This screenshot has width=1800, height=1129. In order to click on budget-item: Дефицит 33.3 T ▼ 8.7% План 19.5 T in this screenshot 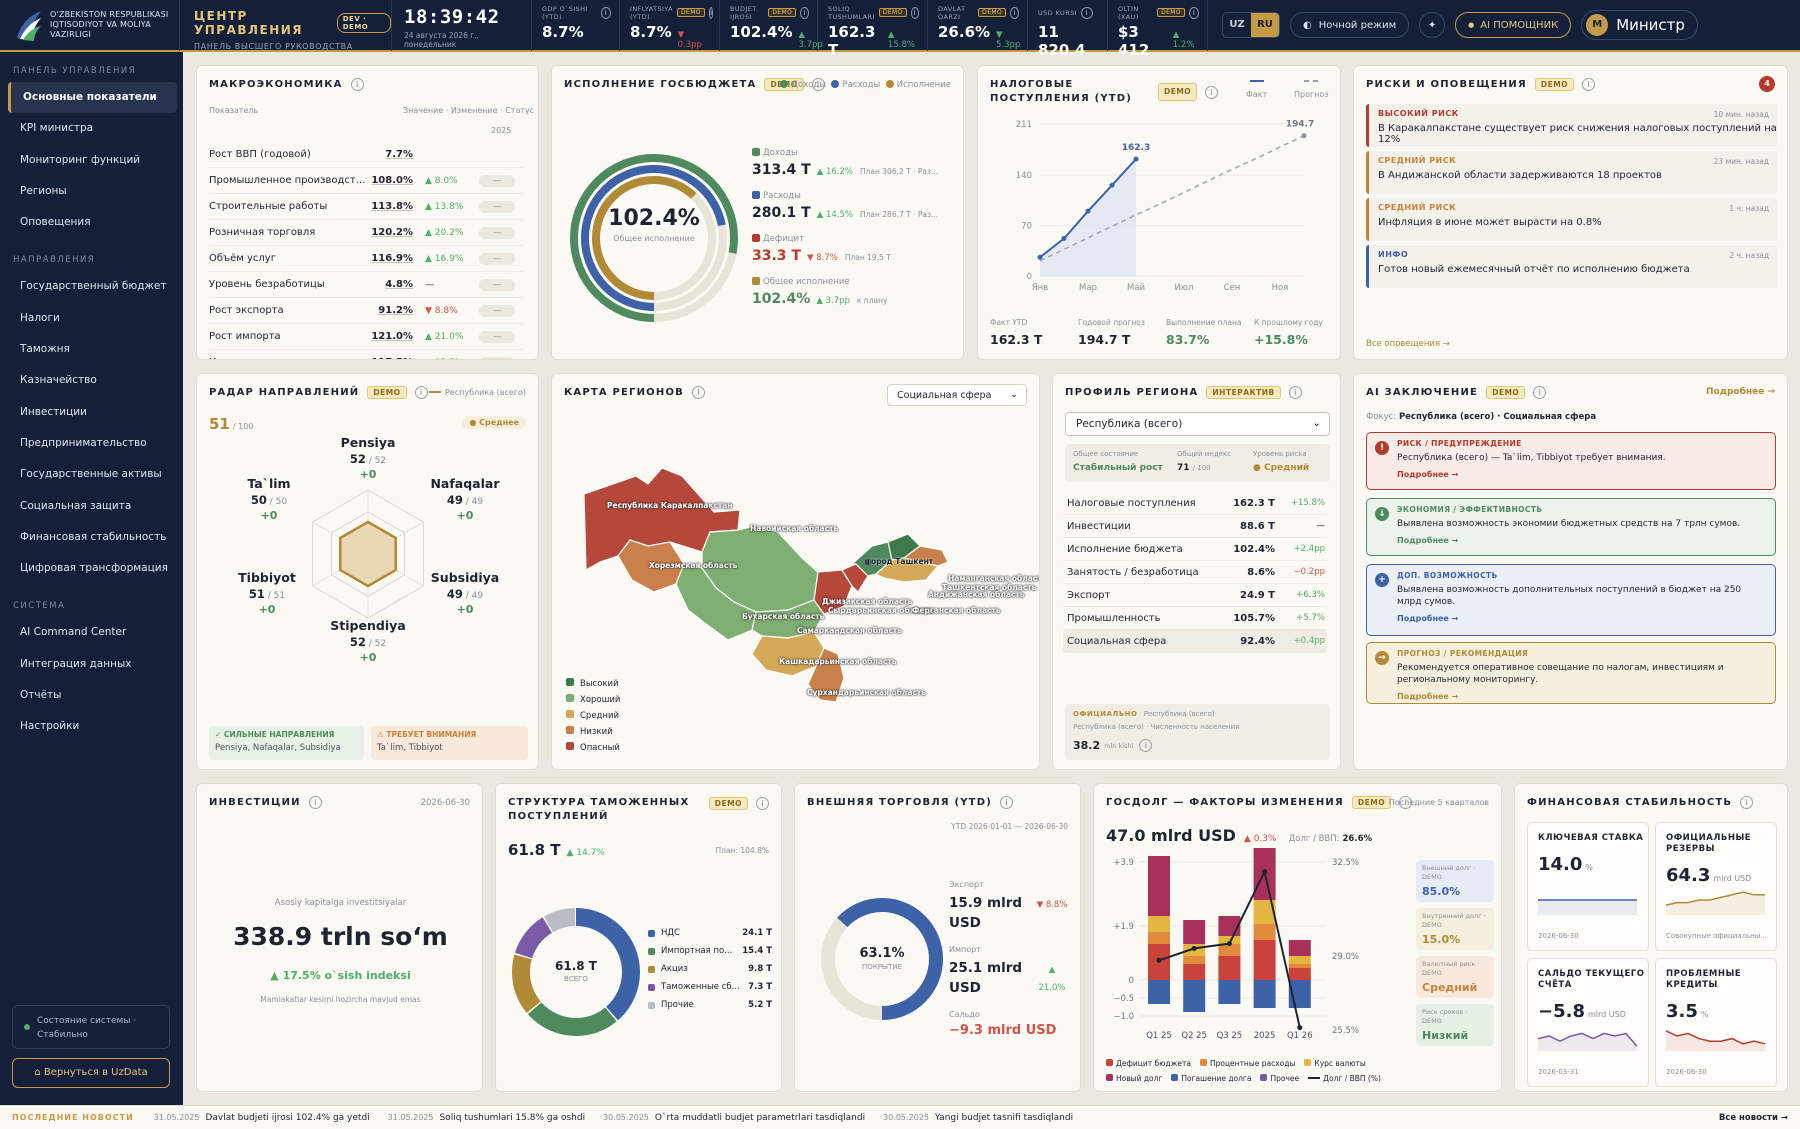, I will do `click(854, 249)`.